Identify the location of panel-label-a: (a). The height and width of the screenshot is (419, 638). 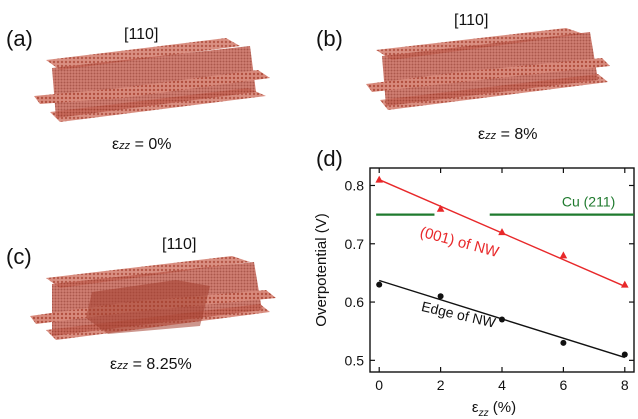
(19, 38).